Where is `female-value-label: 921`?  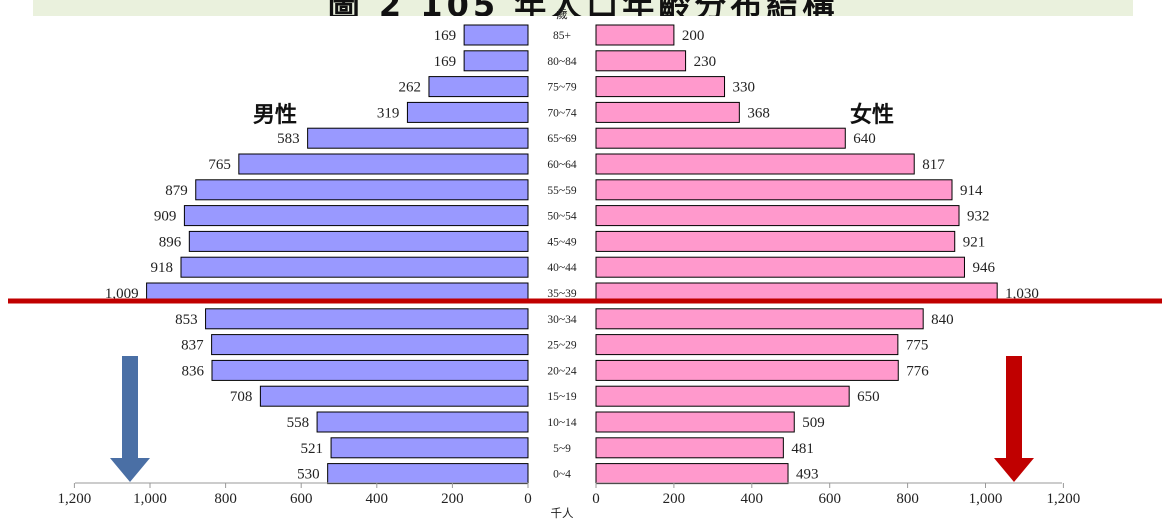 female-value-label: 921 is located at coordinates (974, 242).